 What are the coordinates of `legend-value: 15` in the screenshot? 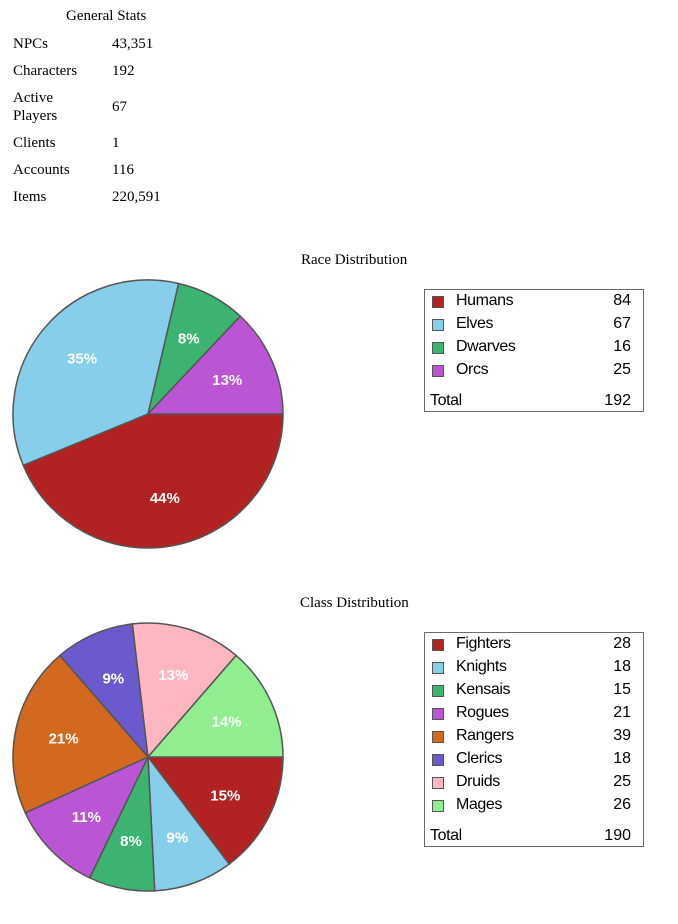 It's located at (622, 689).